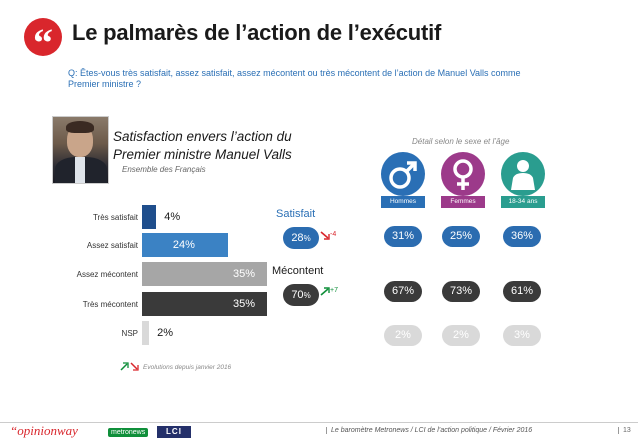  I want to click on mecontent-pill: 70%, so click(301, 295).